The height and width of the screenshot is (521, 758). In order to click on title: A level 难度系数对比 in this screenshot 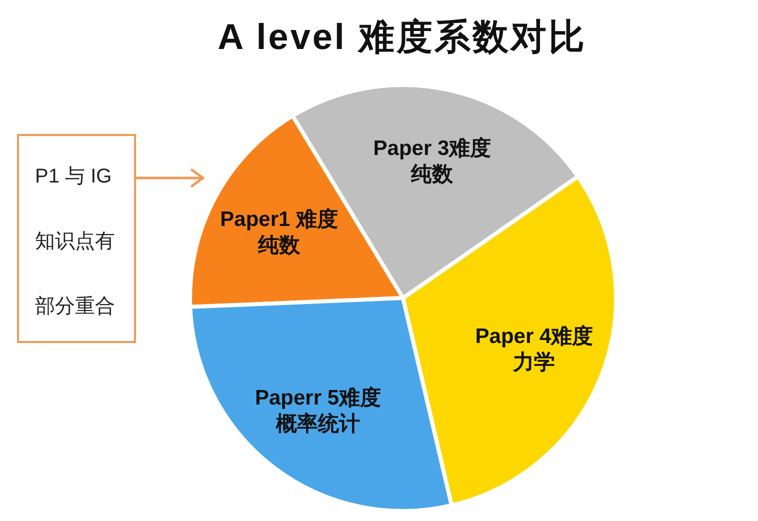, I will do `click(402, 36)`.